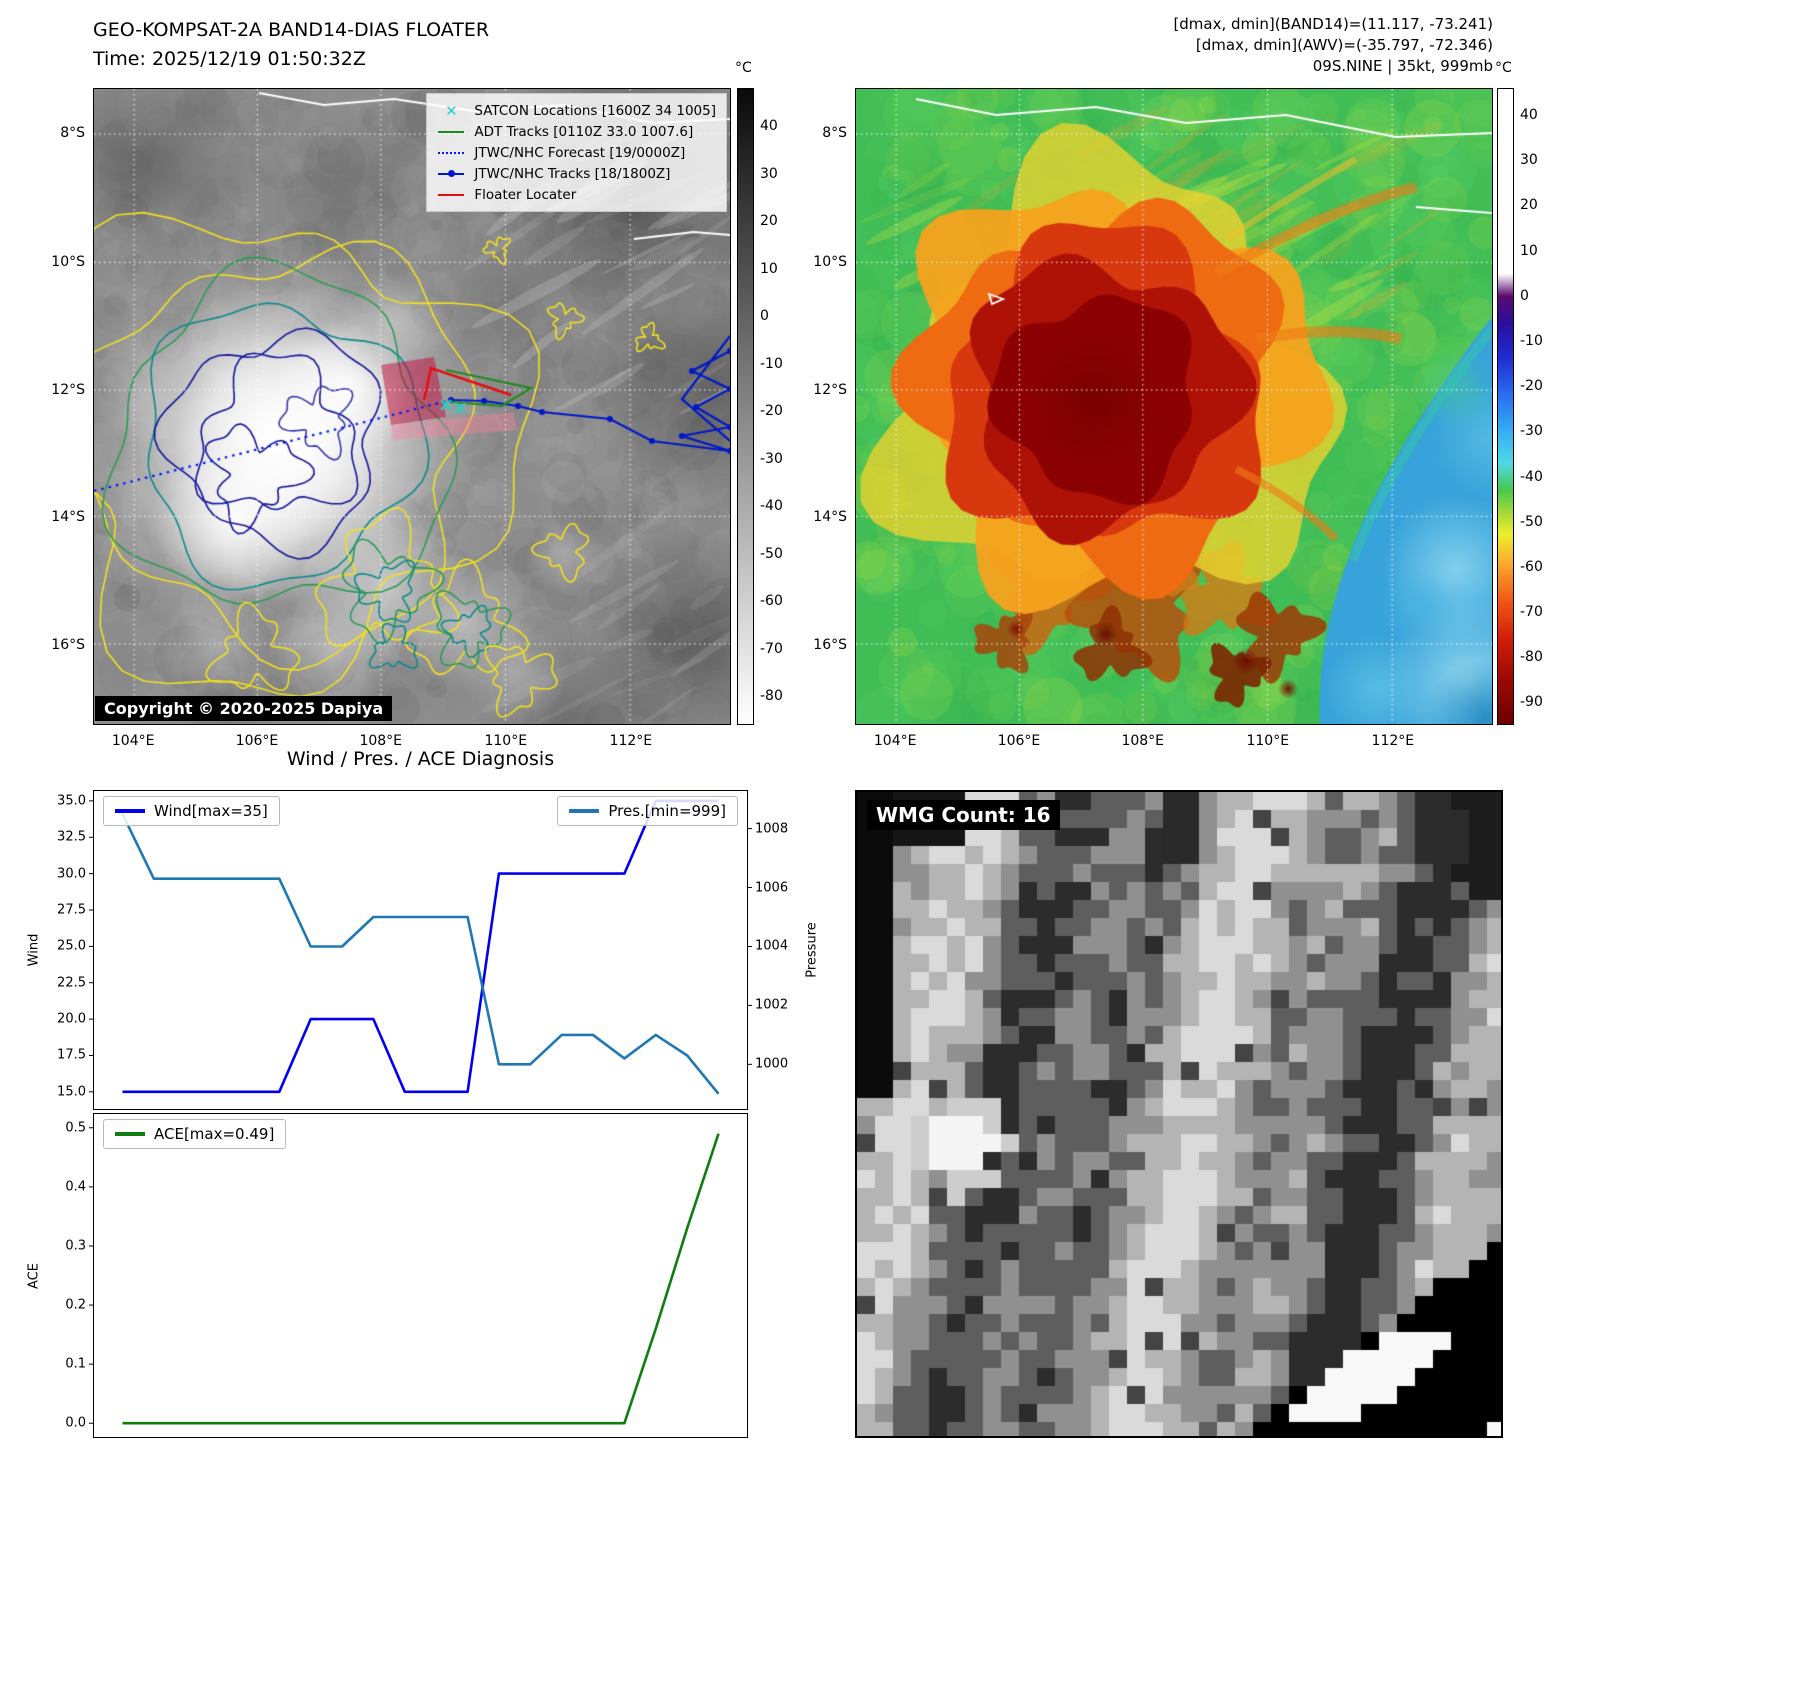  What do you see at coordinates (244, 708) in the screenshot?
I see `copyright-label: Copyright © 2020-2025 Dapiya` at bounding box center [244, 708].